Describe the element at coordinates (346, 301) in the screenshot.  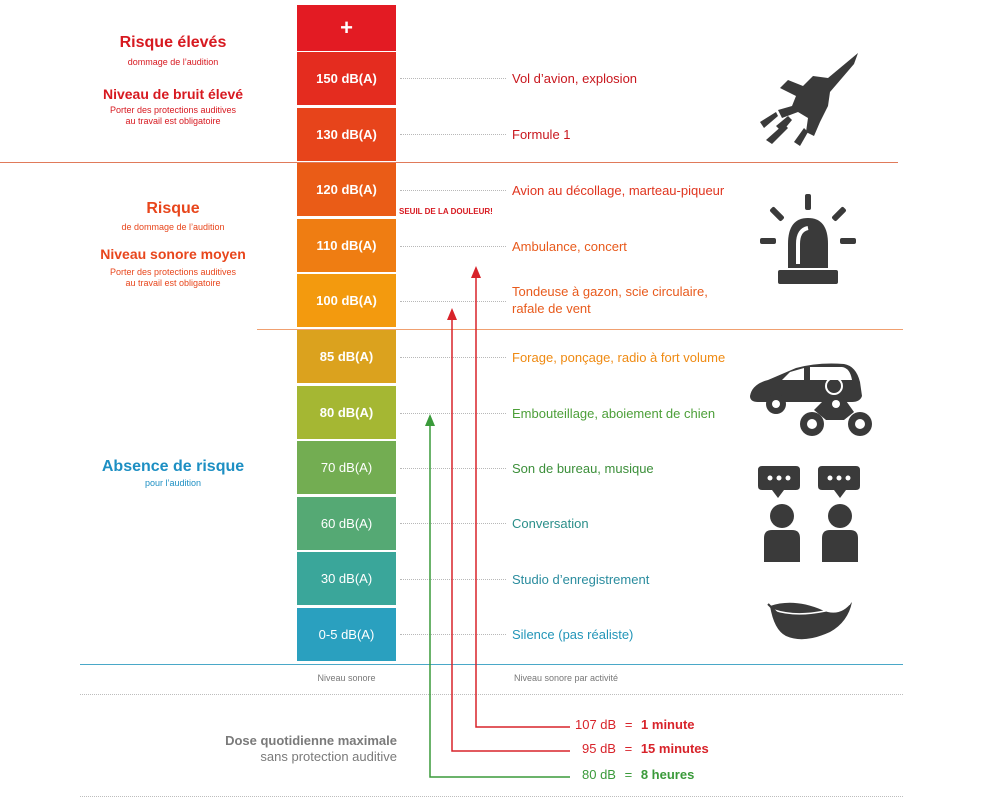
I see `scale-segment: 100 dB(A)` at that location.